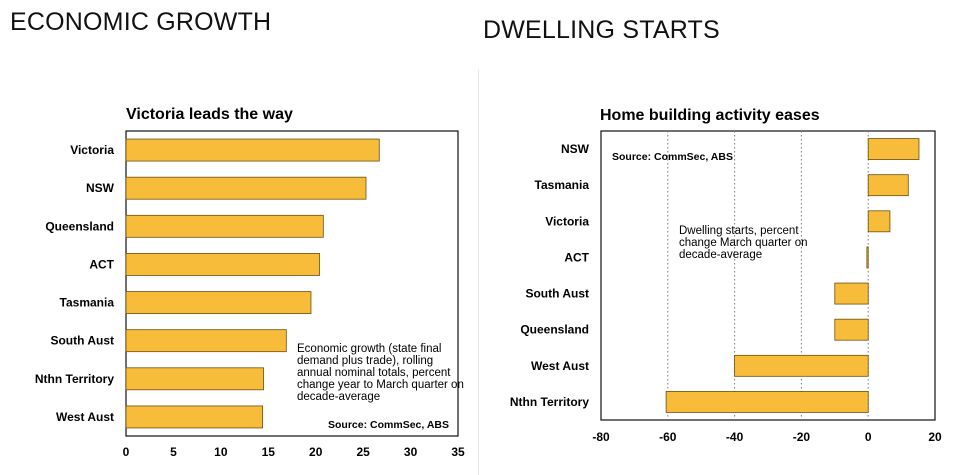 The height and width of the screenshot is (475, 953). Describe the element at coordinates (562, 185) in the screenshot. I see `starts-category-label: Tasmania` at that location.